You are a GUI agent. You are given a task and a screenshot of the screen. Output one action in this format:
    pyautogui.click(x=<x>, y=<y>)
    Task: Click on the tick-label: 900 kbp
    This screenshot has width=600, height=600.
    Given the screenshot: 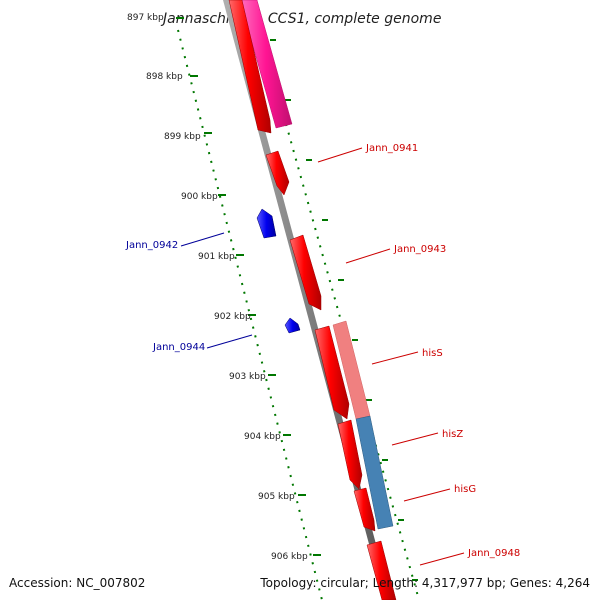 What is the action you would take?
    pyautogui.click(x=199, y=197)
    